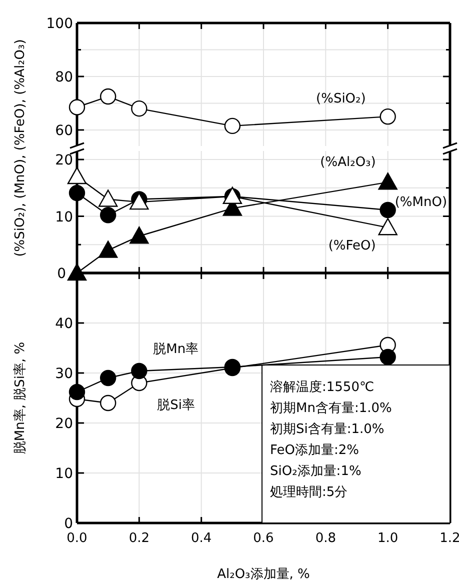  Describe the element at coordinates (309, 492) in the screenshot. I see `annotation: 処理時間:5分` at that location.